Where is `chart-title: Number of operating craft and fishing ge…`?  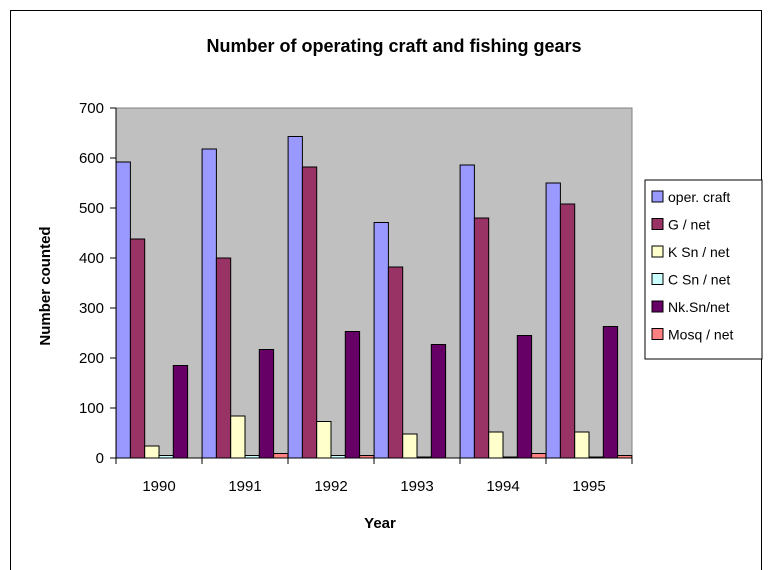 chart-title: Number of operating craft and fishing ge… is located at coordinates (393, 46).